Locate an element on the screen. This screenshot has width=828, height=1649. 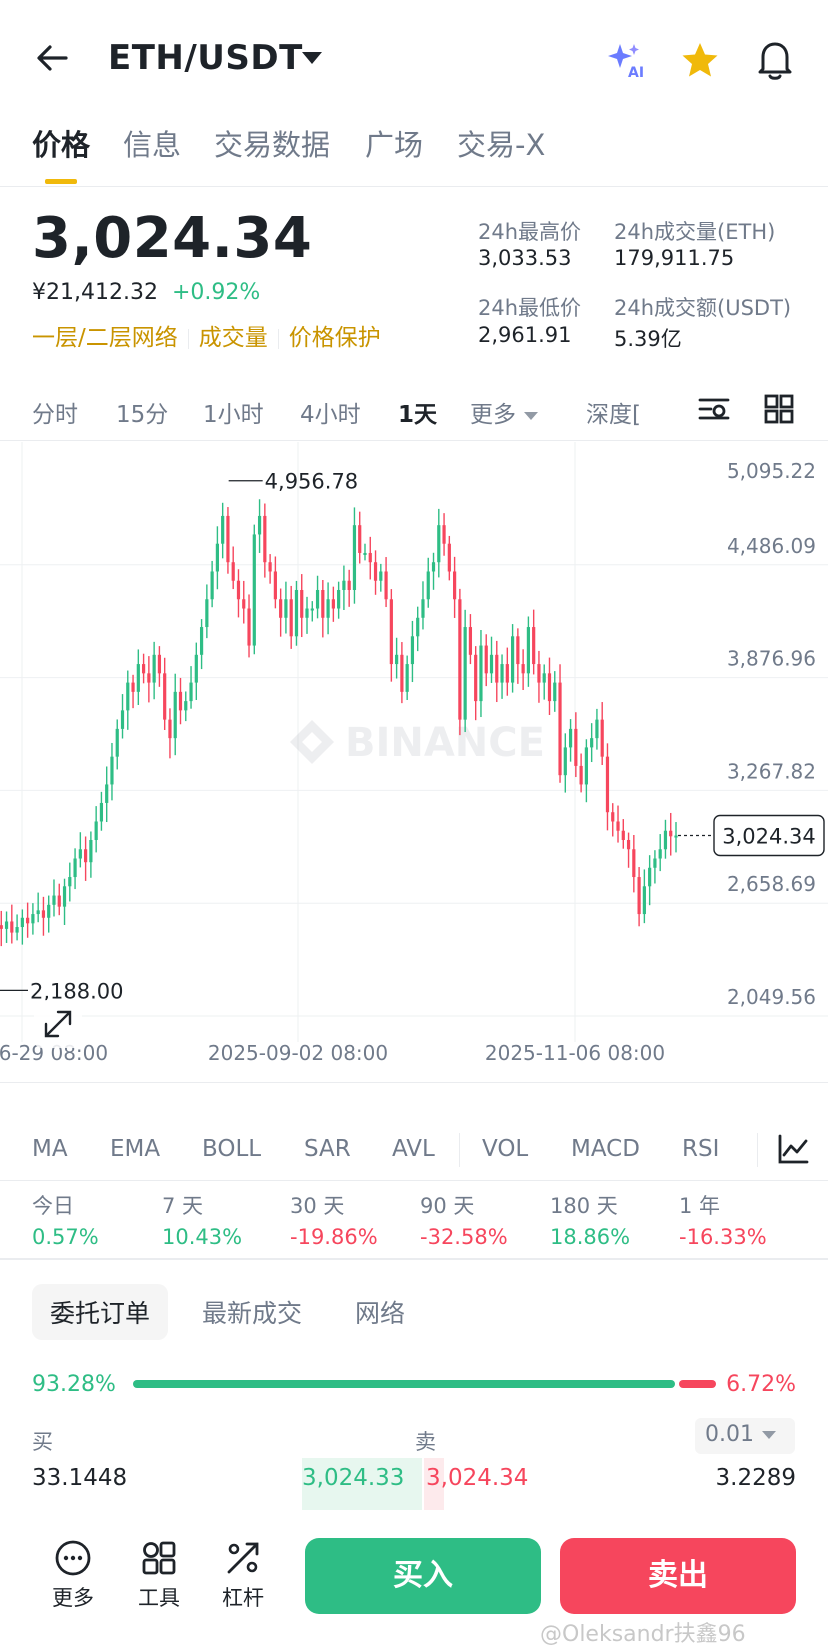
current-price-box is located at coordinates (769, 835).